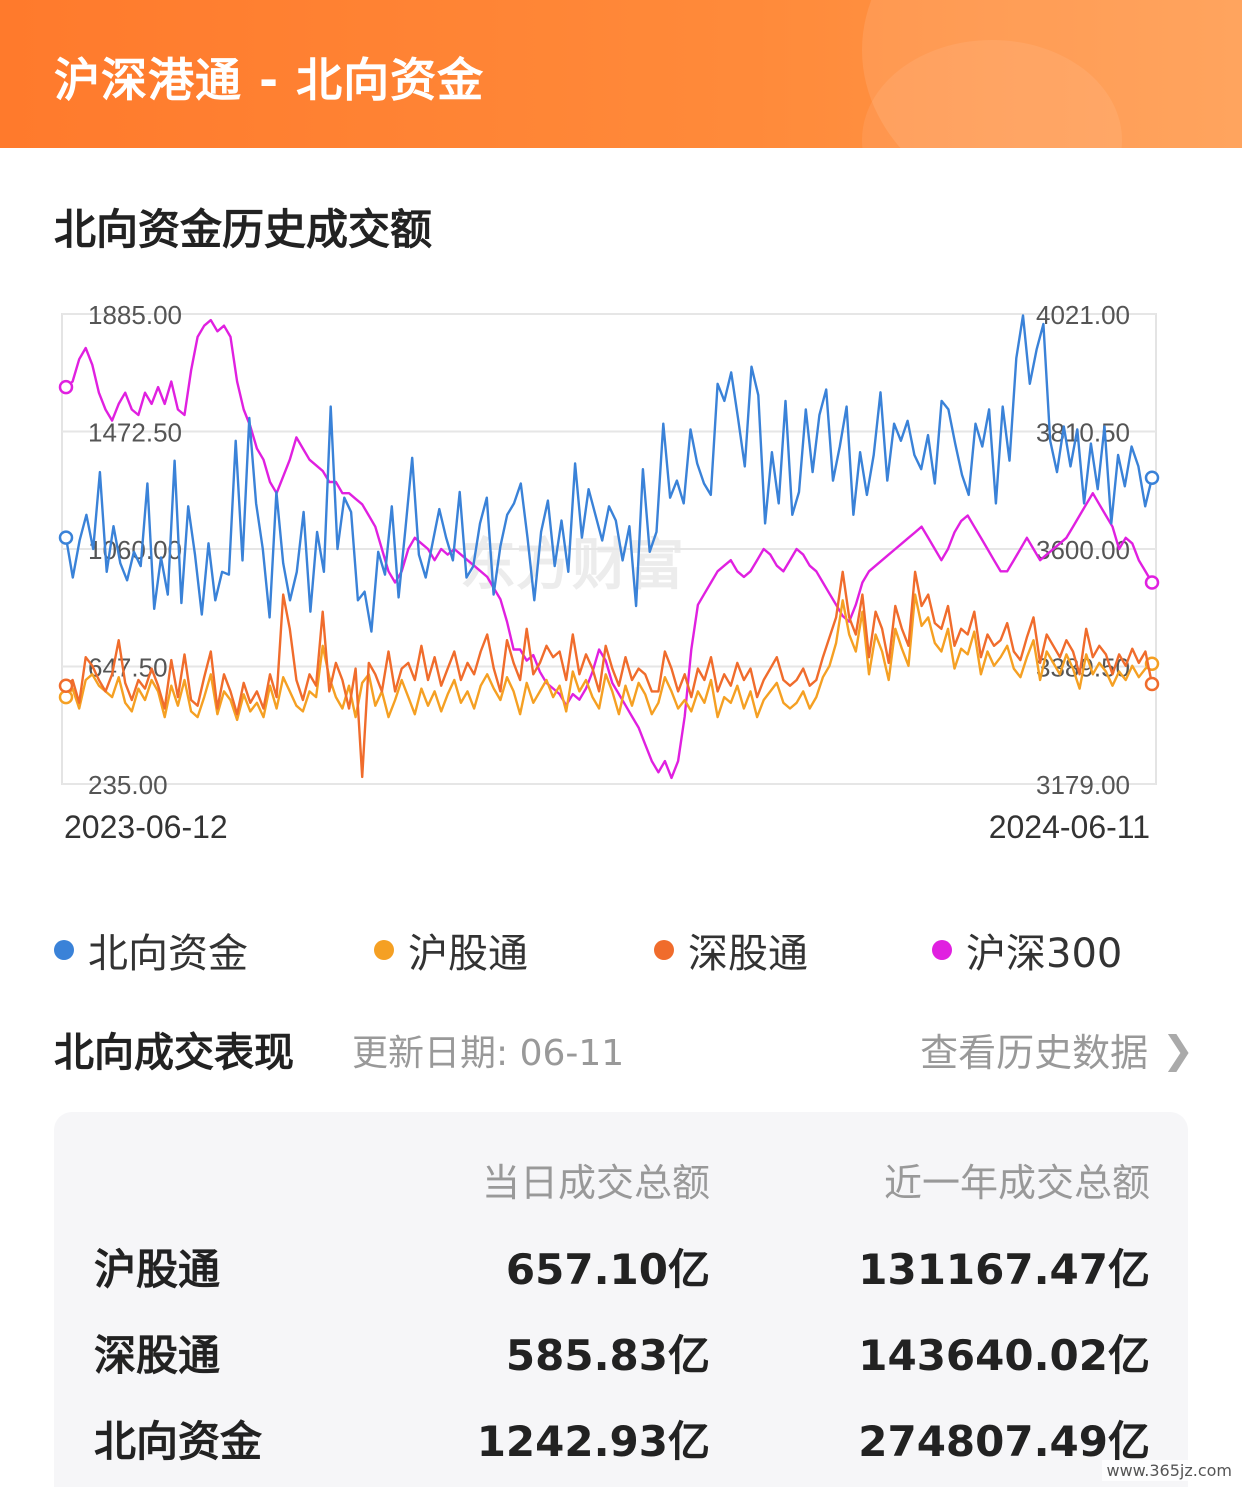 The height and width of the screenshot is (1487, 1242). Describe the element at coordinates (135, 433) in the screenshot. I see `left-tick-label: 1472.50` at that location.